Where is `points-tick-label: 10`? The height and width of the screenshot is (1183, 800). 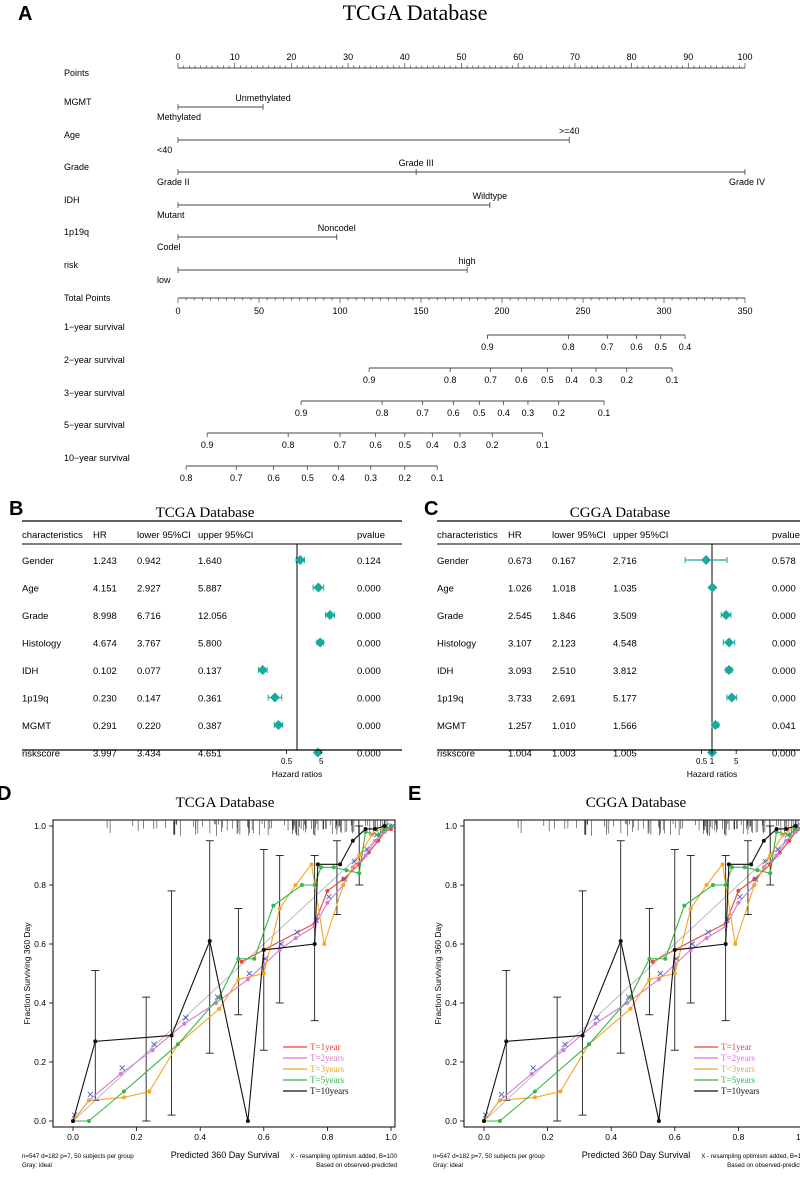 points-tick-label: 10 is located at coordinates (235, 57).